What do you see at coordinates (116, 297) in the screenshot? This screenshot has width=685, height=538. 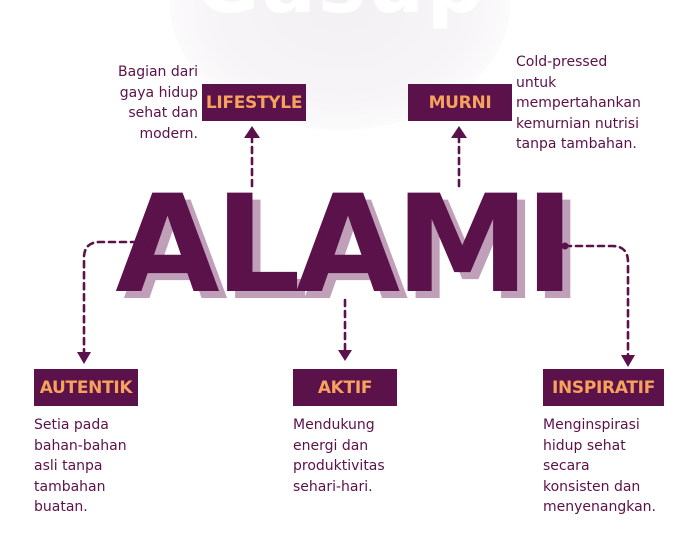 I see `arrow-autentik` at bounding box center [116, 297].